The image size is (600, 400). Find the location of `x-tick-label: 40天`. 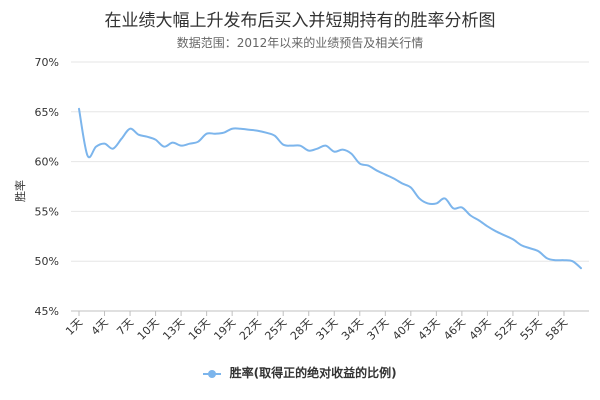

x-tick-label: 40天 is located at coordinates (403, 329).